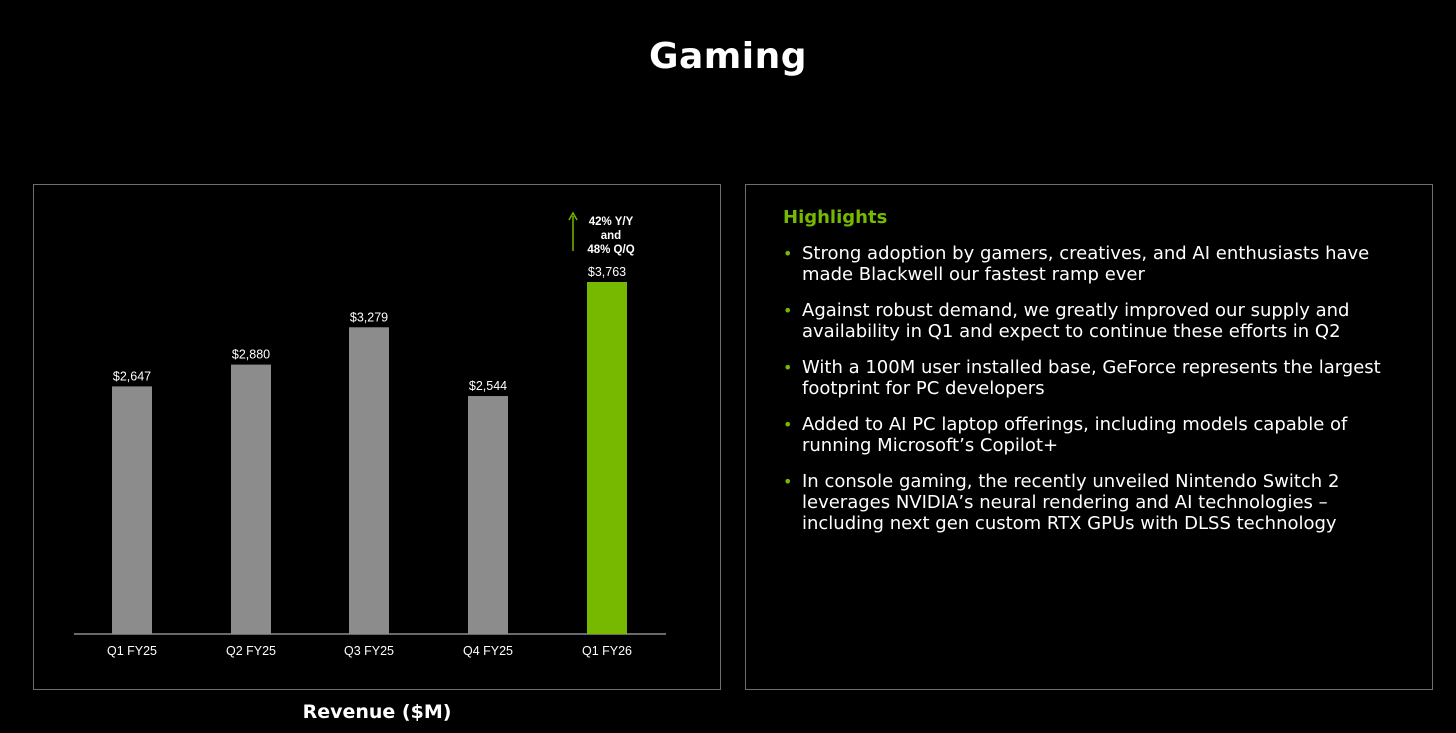 The image size is (1456, 733). Describe the element at coordinates (607, 272) in the screenshot. I see `bar-value-label: $3,763` at that location.